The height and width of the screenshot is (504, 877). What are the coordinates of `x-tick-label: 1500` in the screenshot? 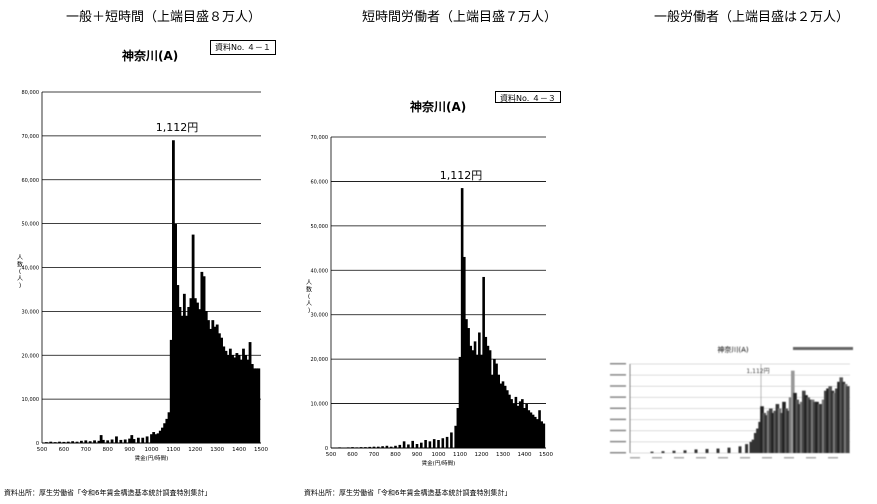 It's located at (261, 450).